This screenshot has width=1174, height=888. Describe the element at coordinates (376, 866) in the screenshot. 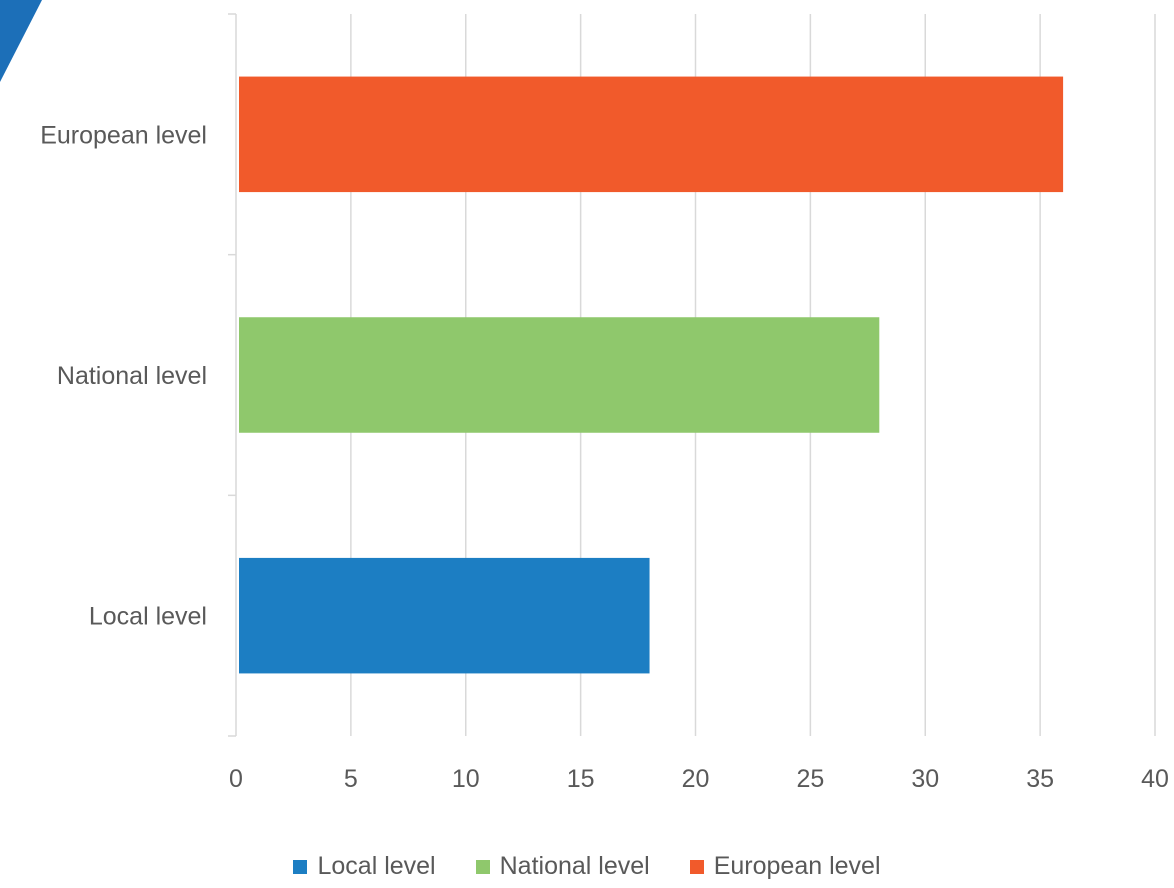

I see `legend-label: Local level` at that location.